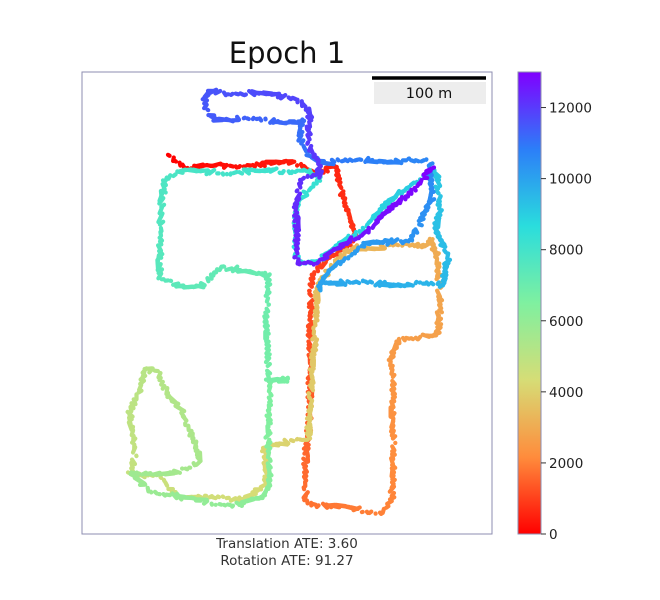  I want to click on colorbar-tick-label: 0, so click(553, 535).